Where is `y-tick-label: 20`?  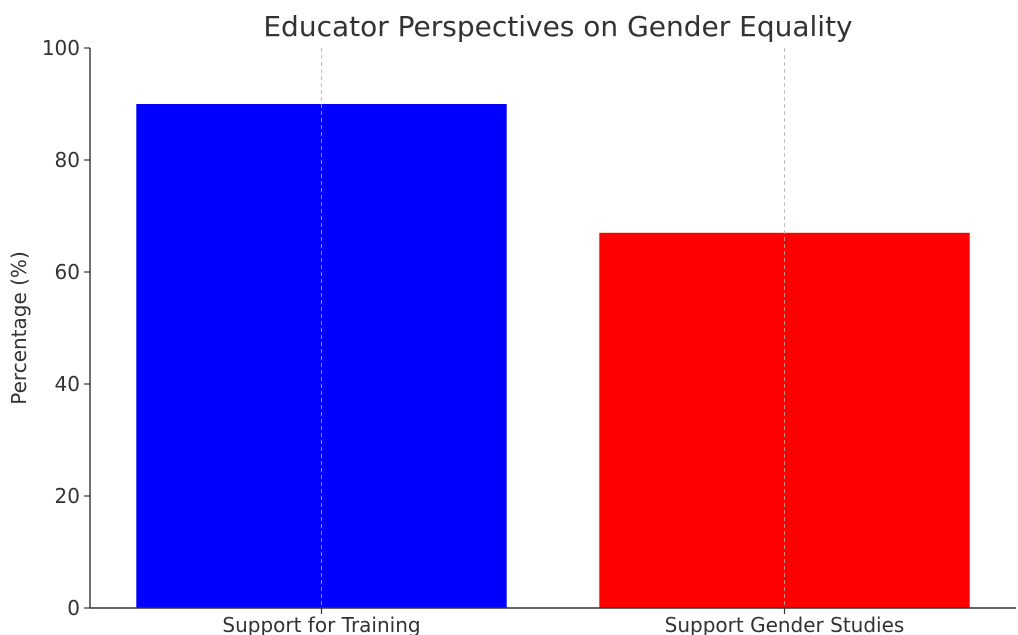 y-tick-label: 20 is located at coordinates (67, 496).